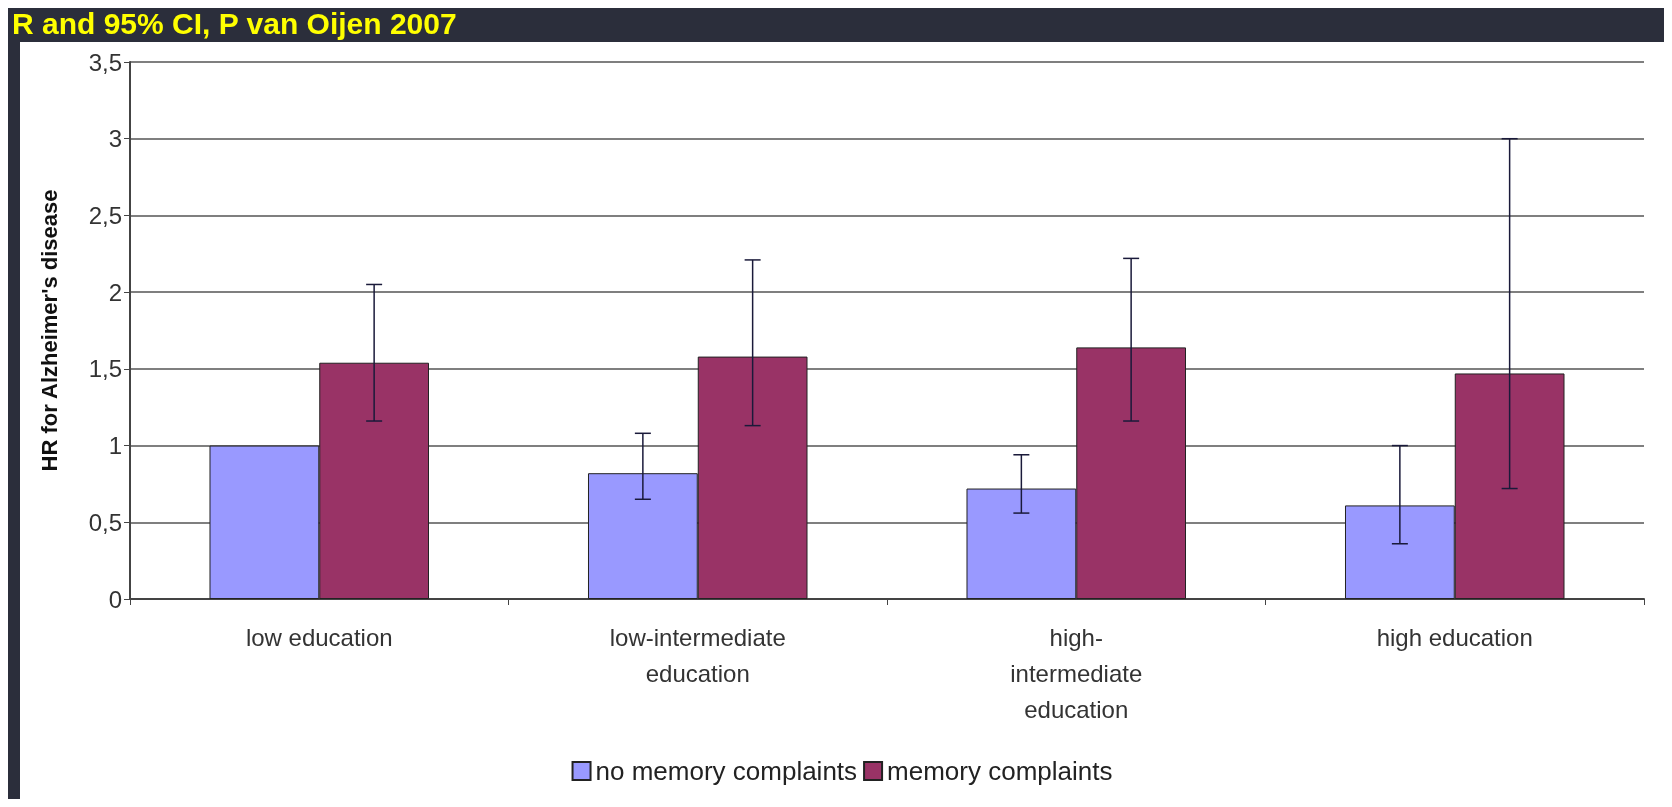  I want to click on y-axis-title: HR for Alzheimer's disease, so click(49, 330).